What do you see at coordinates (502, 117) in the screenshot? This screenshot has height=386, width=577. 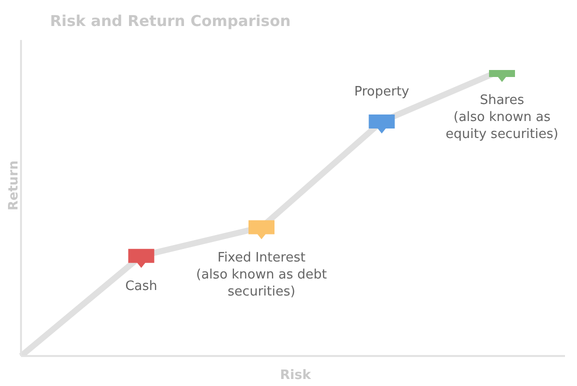 I see `annotation: Shares (also known as equity securities)` at bounding box center [502, 117].